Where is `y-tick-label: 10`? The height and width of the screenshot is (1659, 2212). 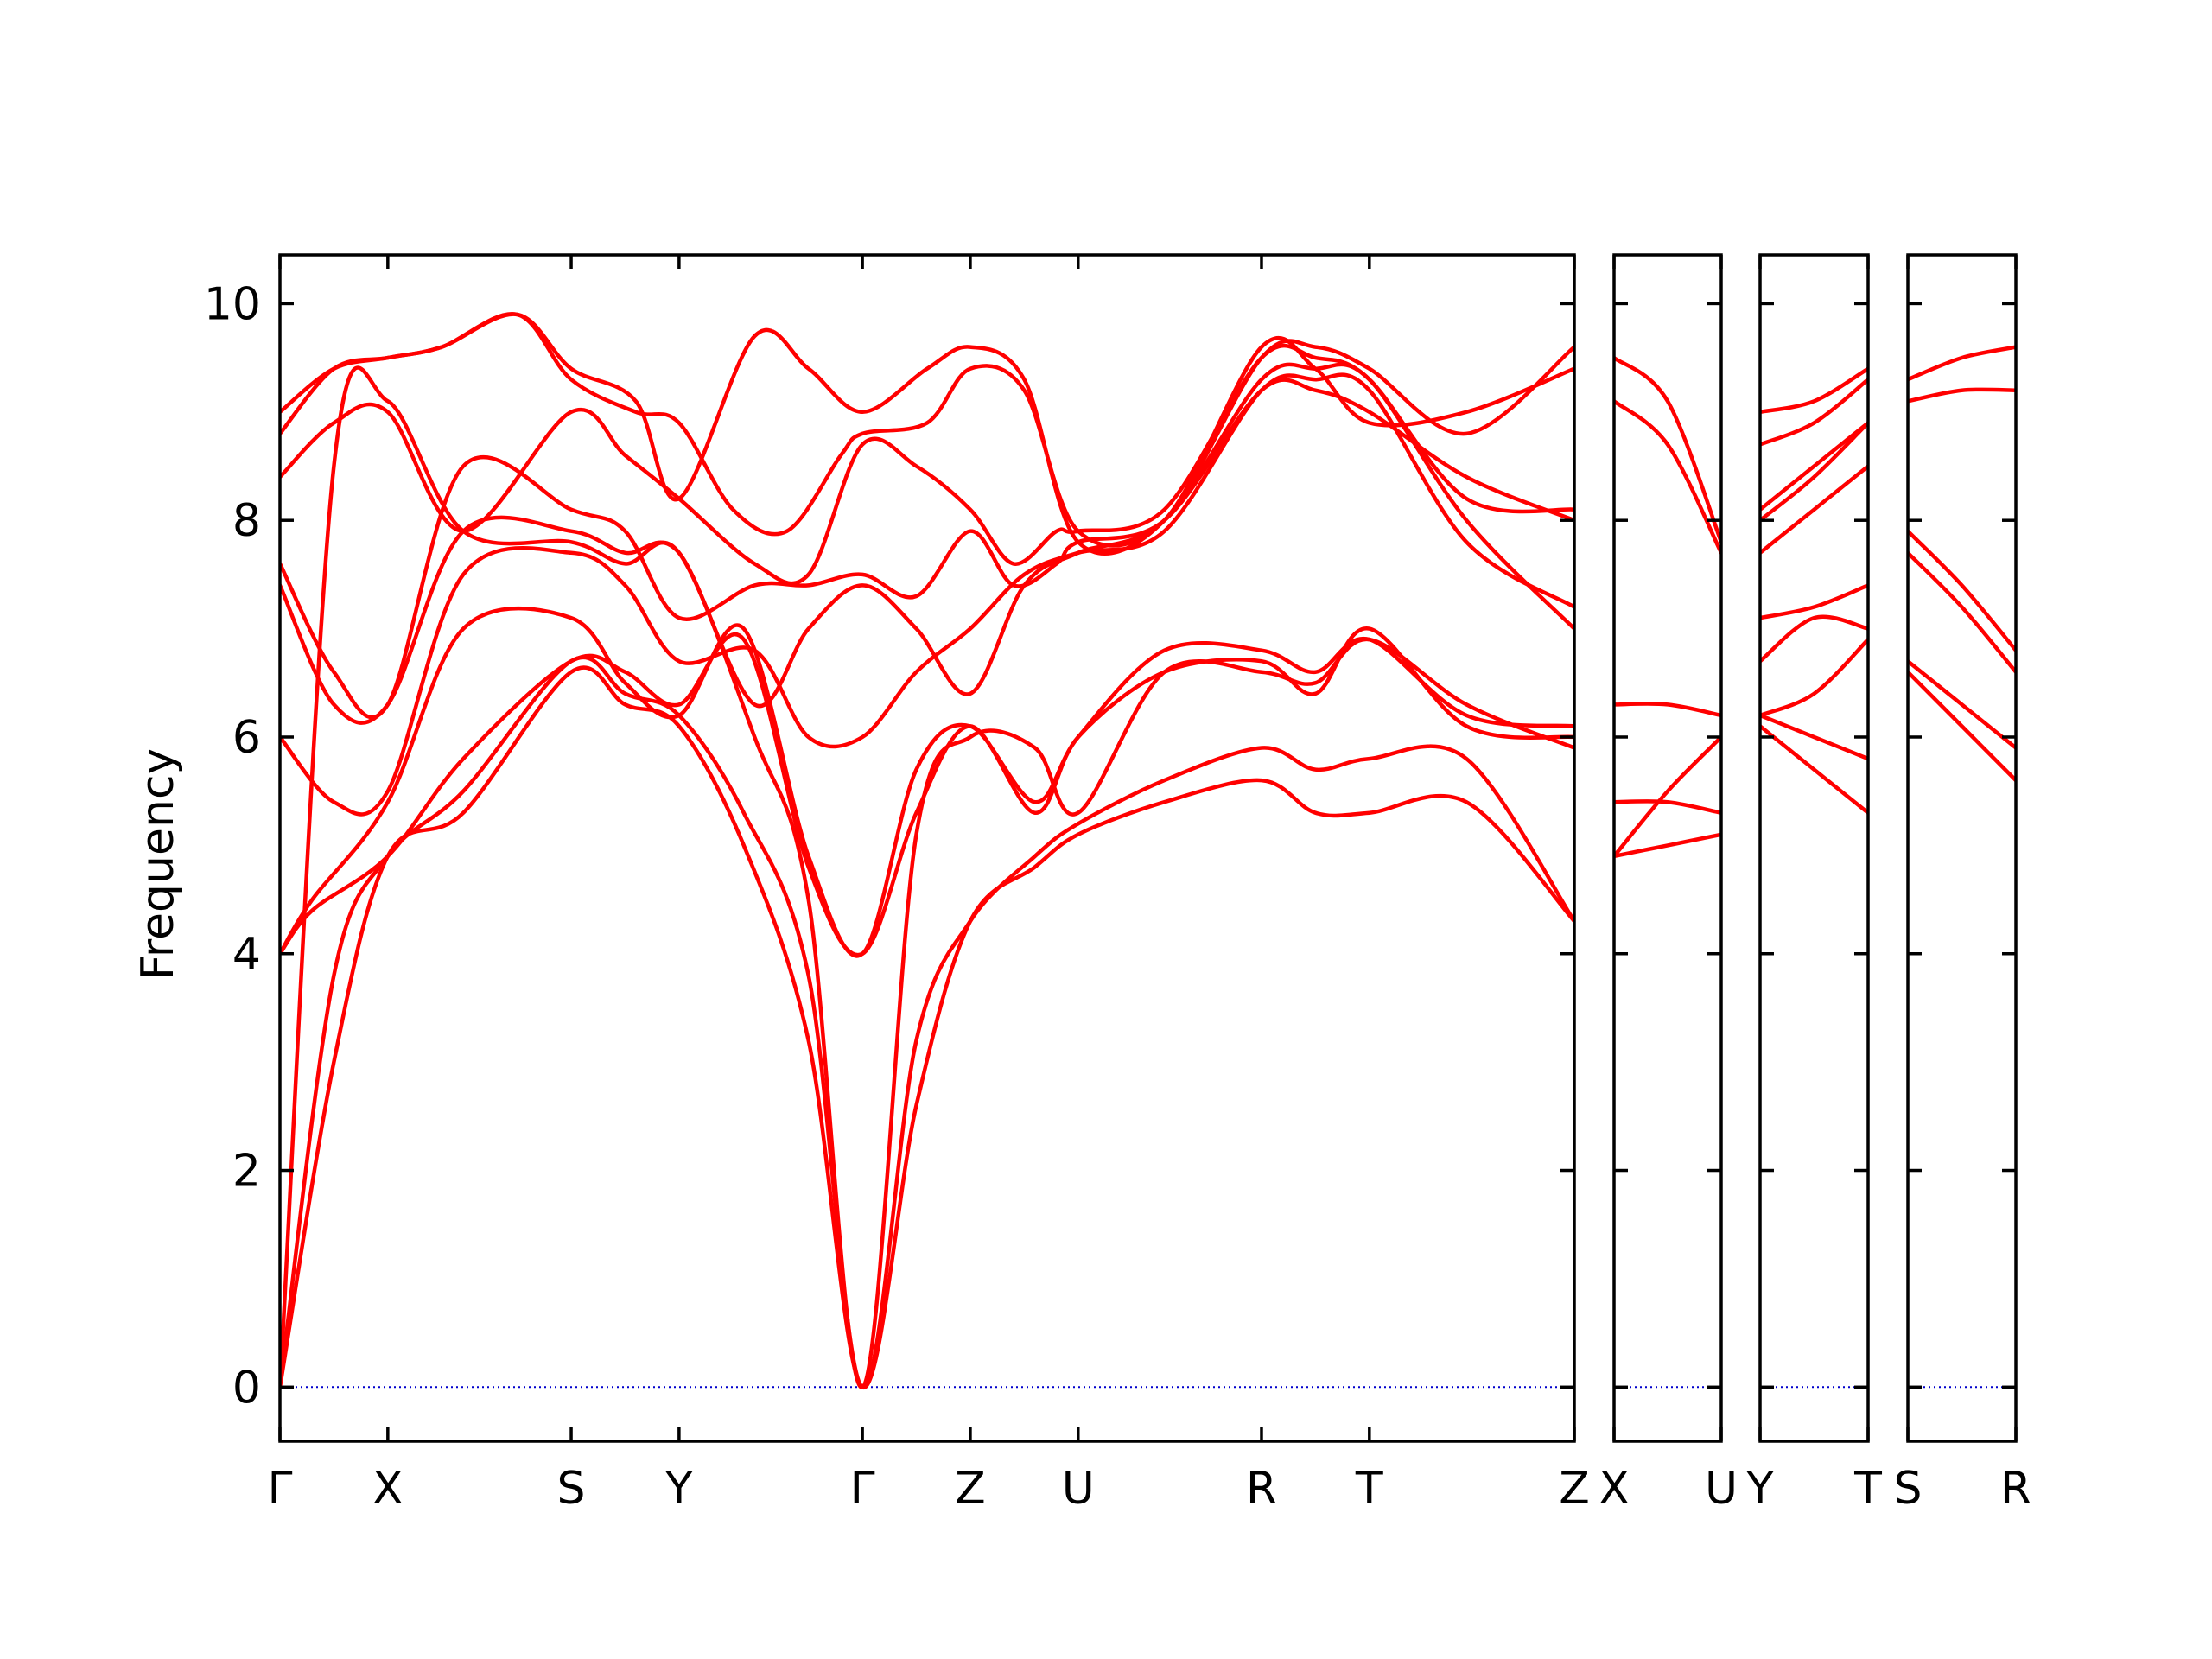
y-tick-label: 10 is located at coordinates (232, 304).